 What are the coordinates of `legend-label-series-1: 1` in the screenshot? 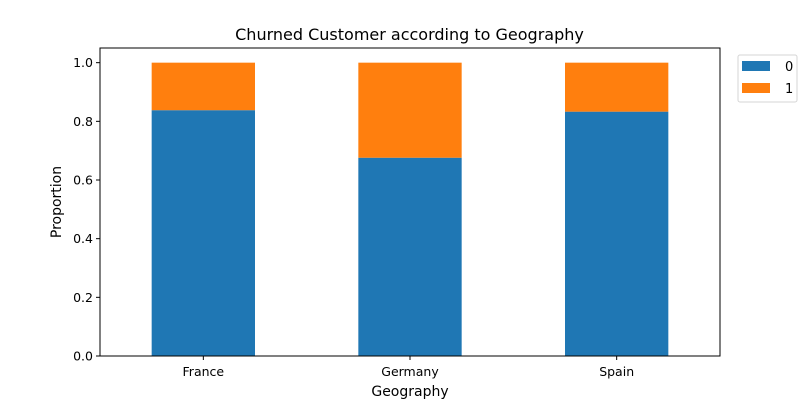 It's located at (789, 89).